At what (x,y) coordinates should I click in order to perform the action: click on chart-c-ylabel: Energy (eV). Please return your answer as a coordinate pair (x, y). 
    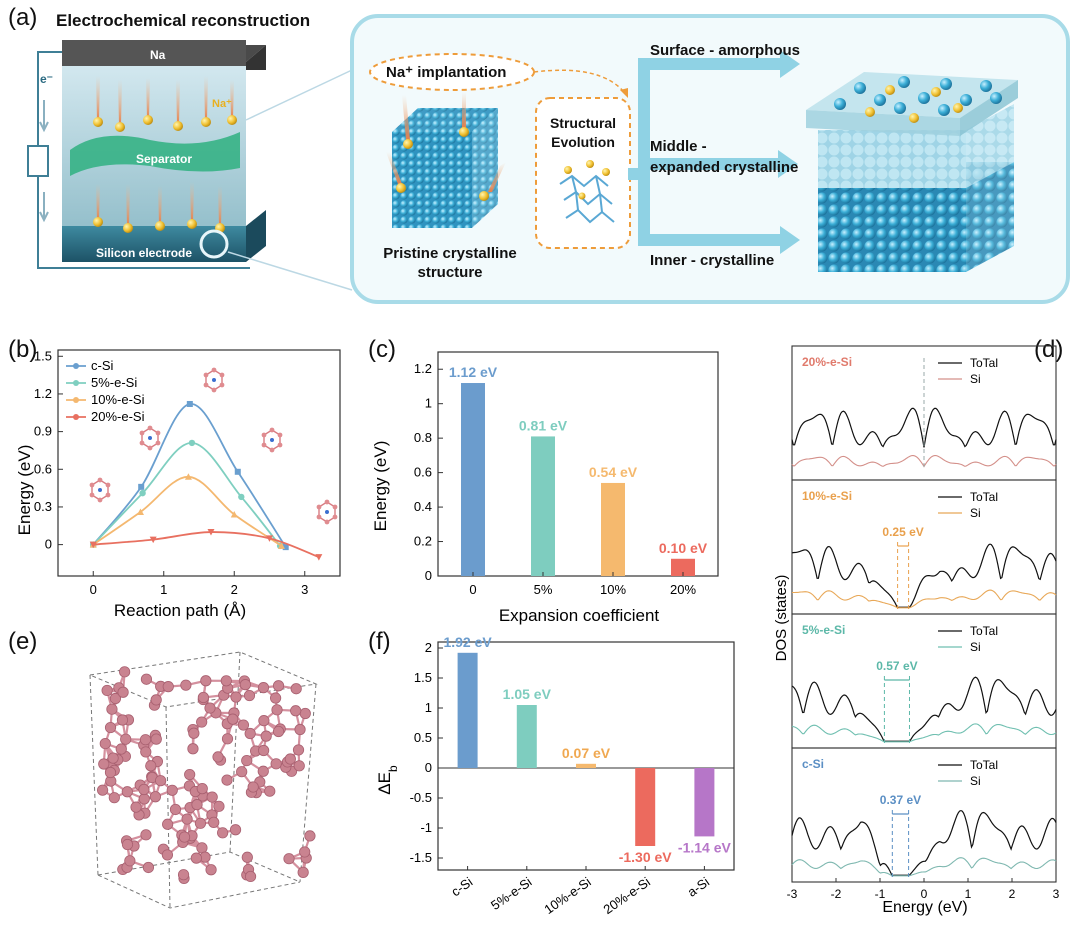
    Looking at the image, I should click on (380, 486).